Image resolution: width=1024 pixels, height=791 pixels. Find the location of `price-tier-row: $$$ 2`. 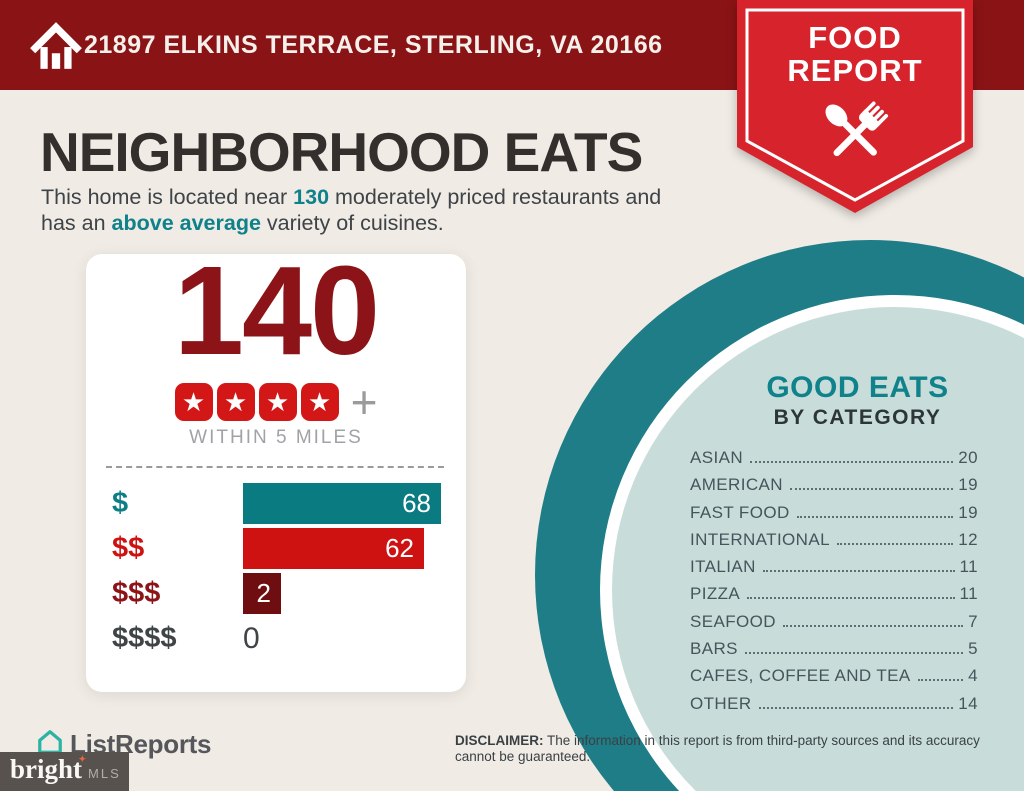

price-tier-row: $$$ 2 is located at coordinates (276, 593).